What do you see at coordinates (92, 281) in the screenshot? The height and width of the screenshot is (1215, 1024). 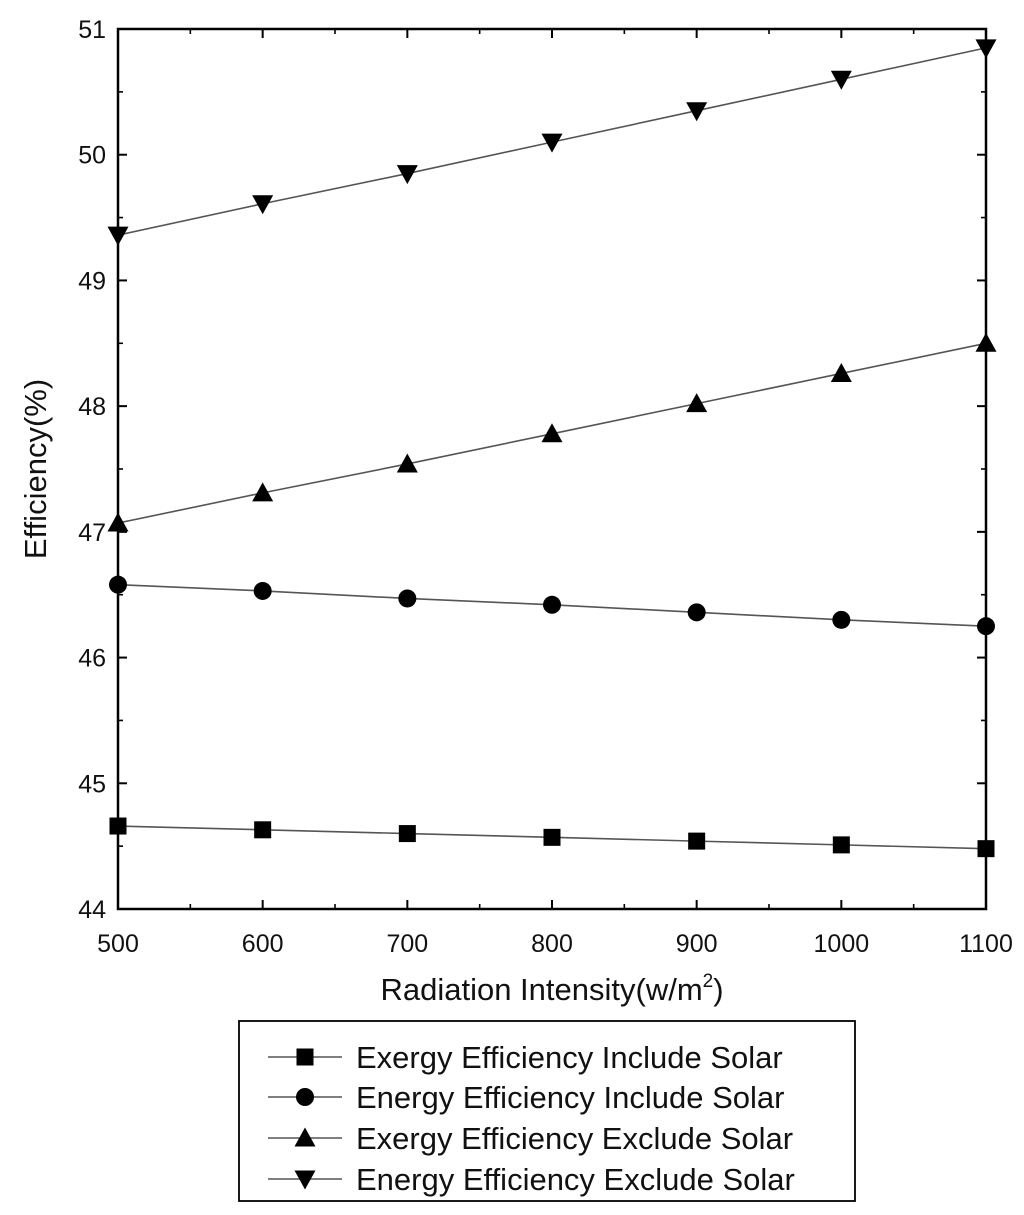 I see `y-tick-label: 49` at bounding box center [92, 281].